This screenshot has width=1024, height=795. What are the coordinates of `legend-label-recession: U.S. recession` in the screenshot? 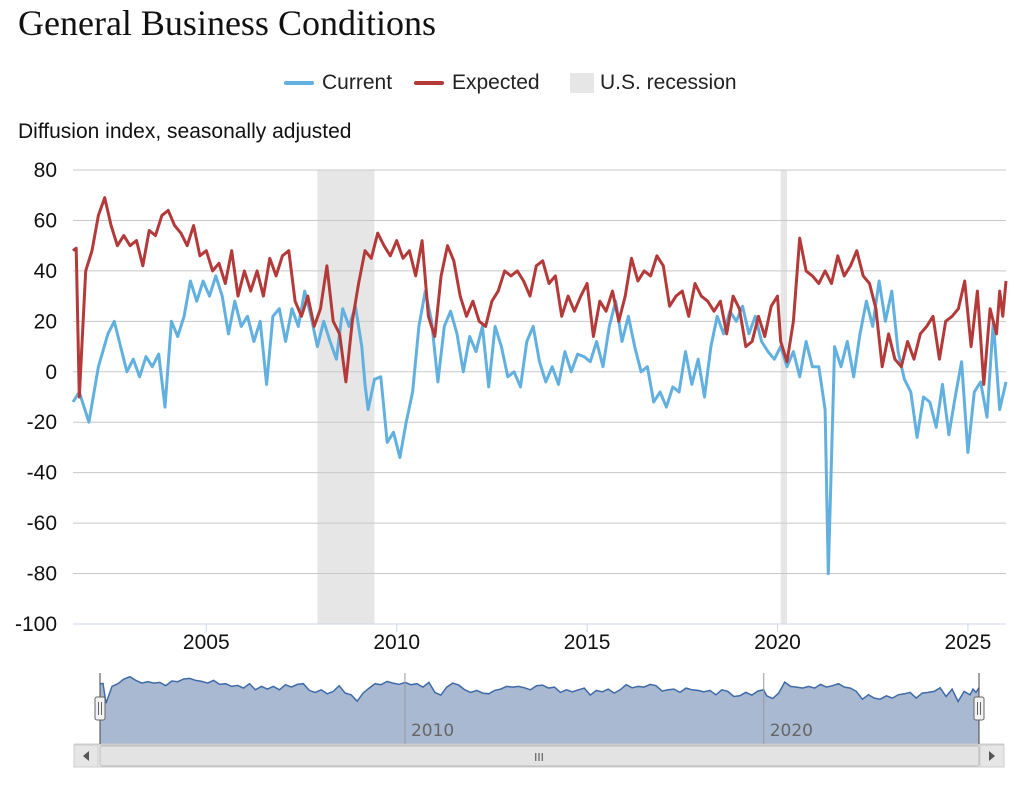 It's located at (668, 82).